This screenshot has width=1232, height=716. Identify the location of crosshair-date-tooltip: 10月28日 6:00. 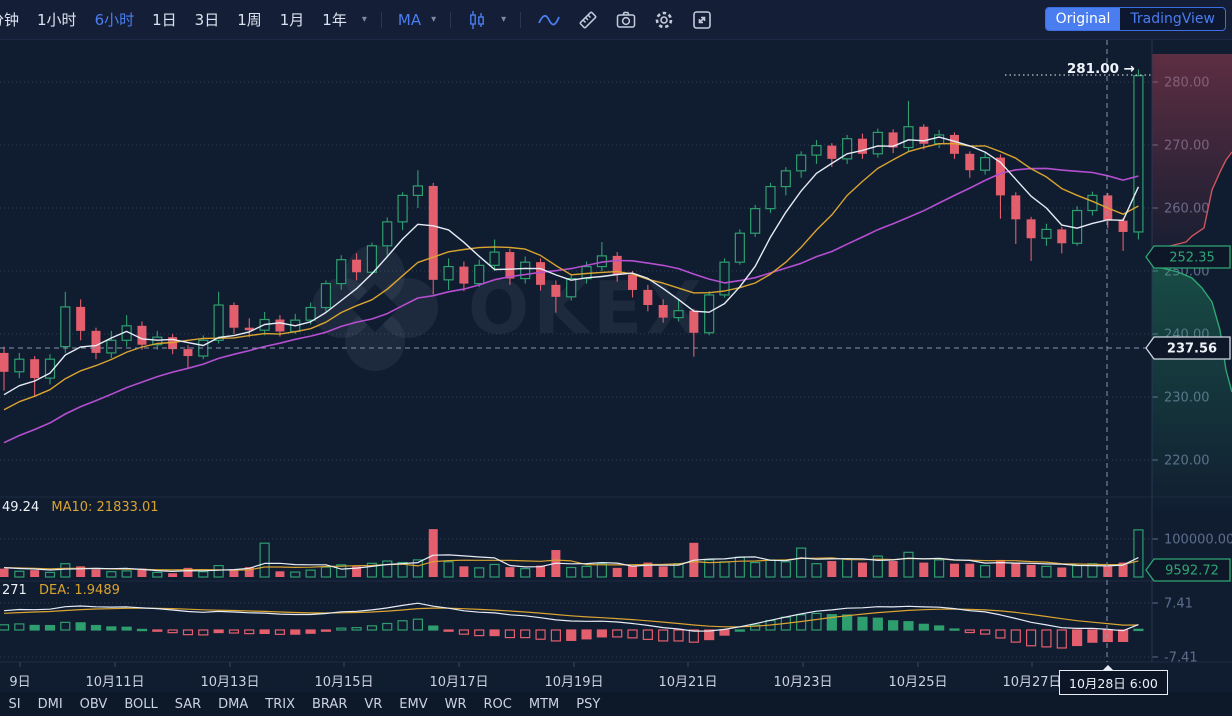
(1113, 680).